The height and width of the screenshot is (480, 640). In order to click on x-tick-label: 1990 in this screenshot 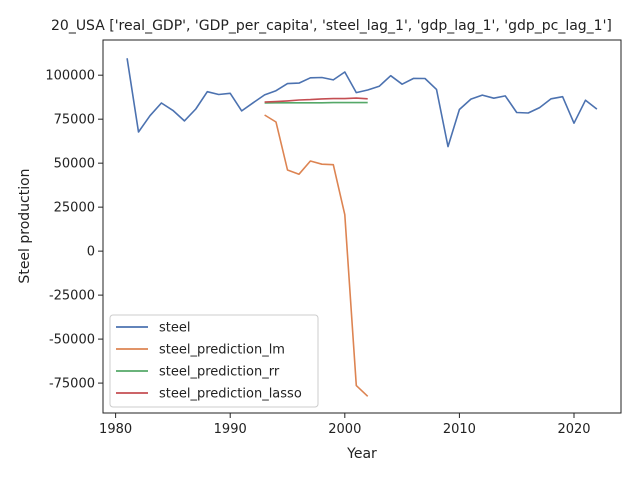, I will do `click(230, 429)`.